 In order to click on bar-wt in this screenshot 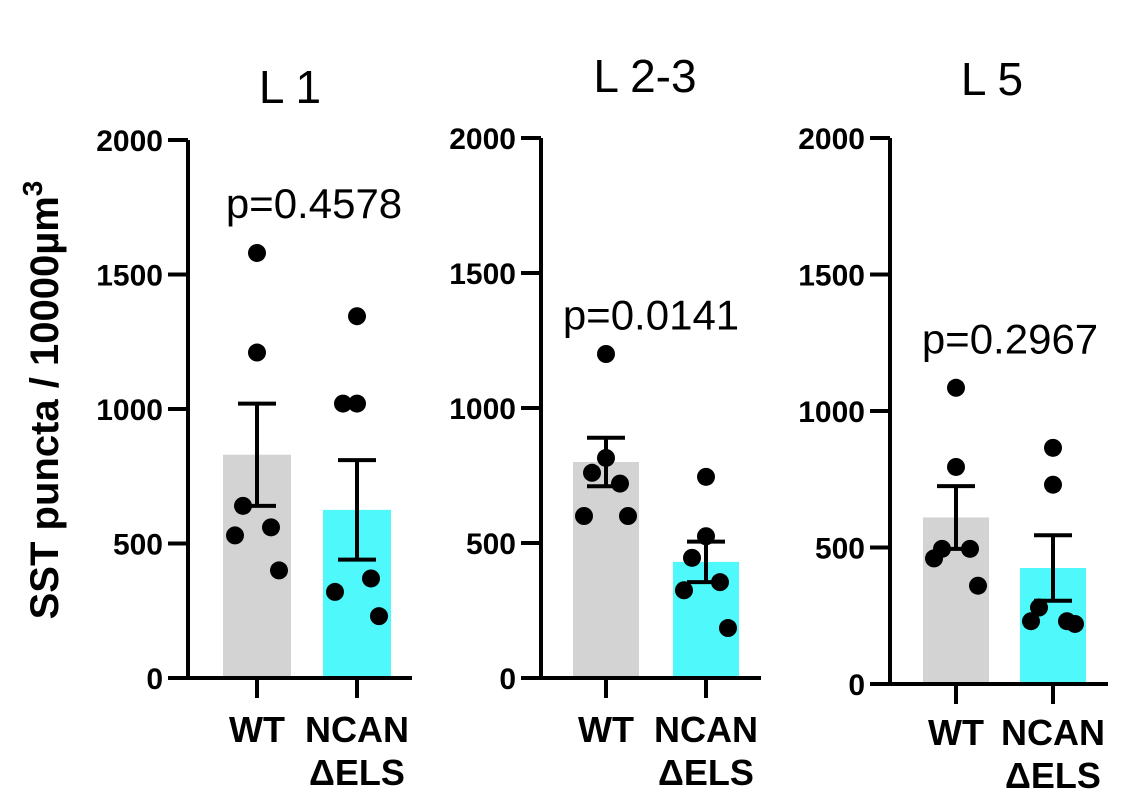, I will do `click(606, 570)`.